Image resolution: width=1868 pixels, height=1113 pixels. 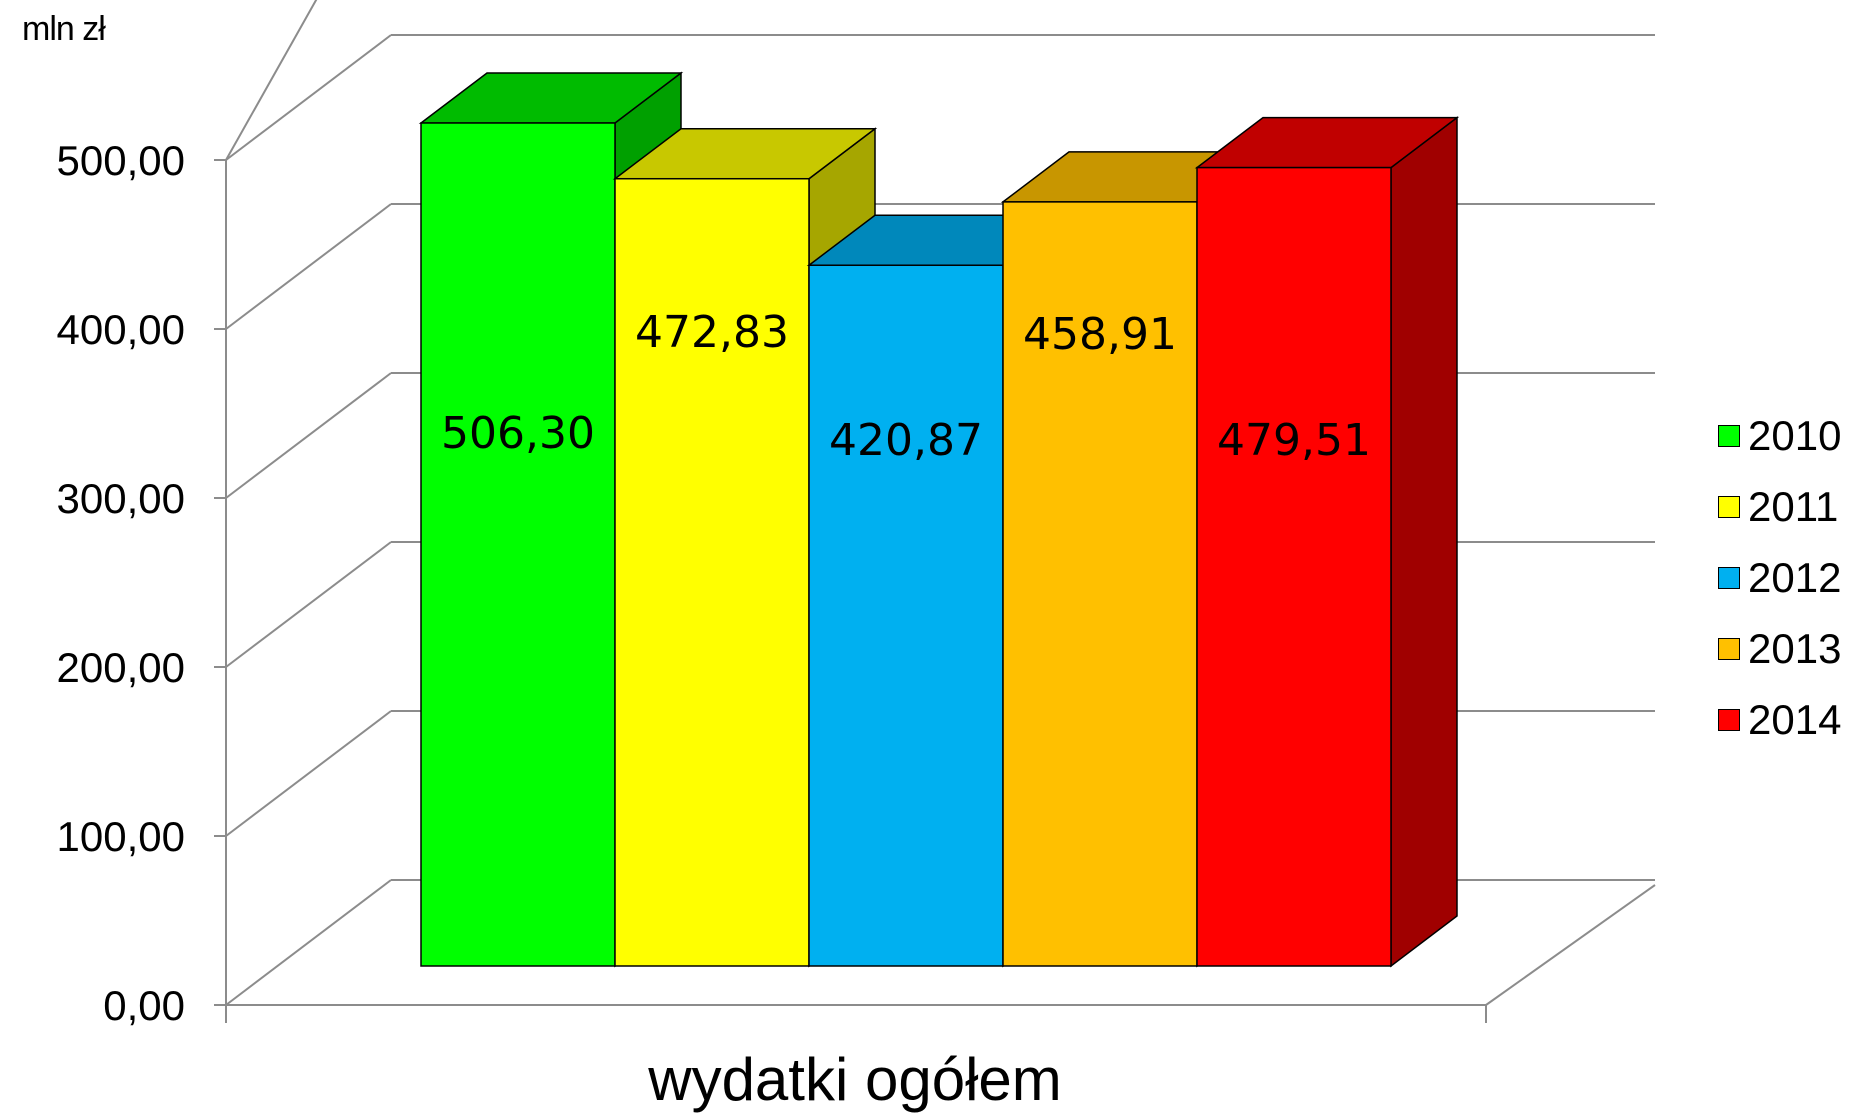 What do you see at coordinates (1795, 577) in the screenshot?
I see `legend-label: 2012` at bounding box center [1795, 577].